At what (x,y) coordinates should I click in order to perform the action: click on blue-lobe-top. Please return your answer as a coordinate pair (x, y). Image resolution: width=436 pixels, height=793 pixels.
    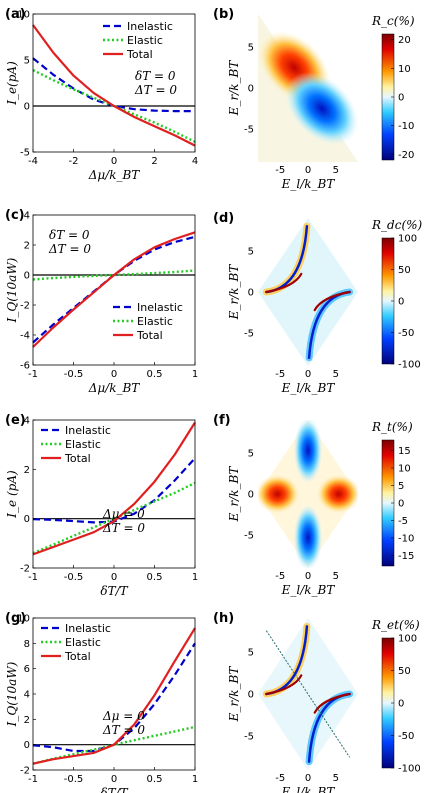
    Looking at the image, I should click on (308, 452).